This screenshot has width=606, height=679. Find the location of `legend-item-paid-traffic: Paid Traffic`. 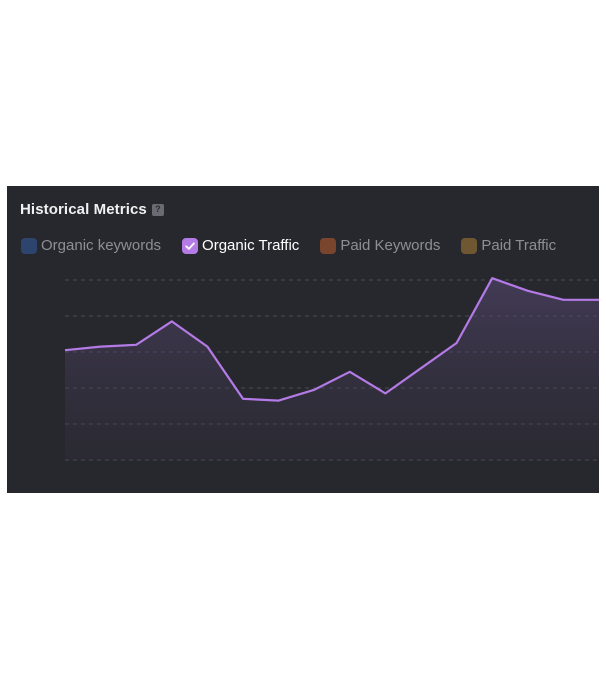

legend-item-paid-traffic: Paid Traffic is located at coordinates (508, 245).